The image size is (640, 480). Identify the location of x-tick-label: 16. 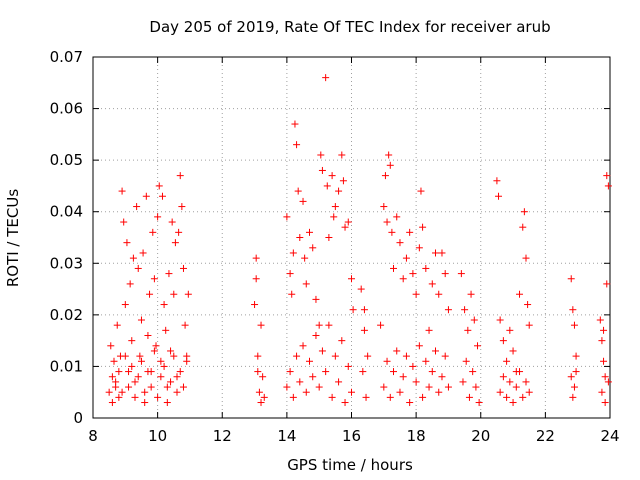
(351, 436).